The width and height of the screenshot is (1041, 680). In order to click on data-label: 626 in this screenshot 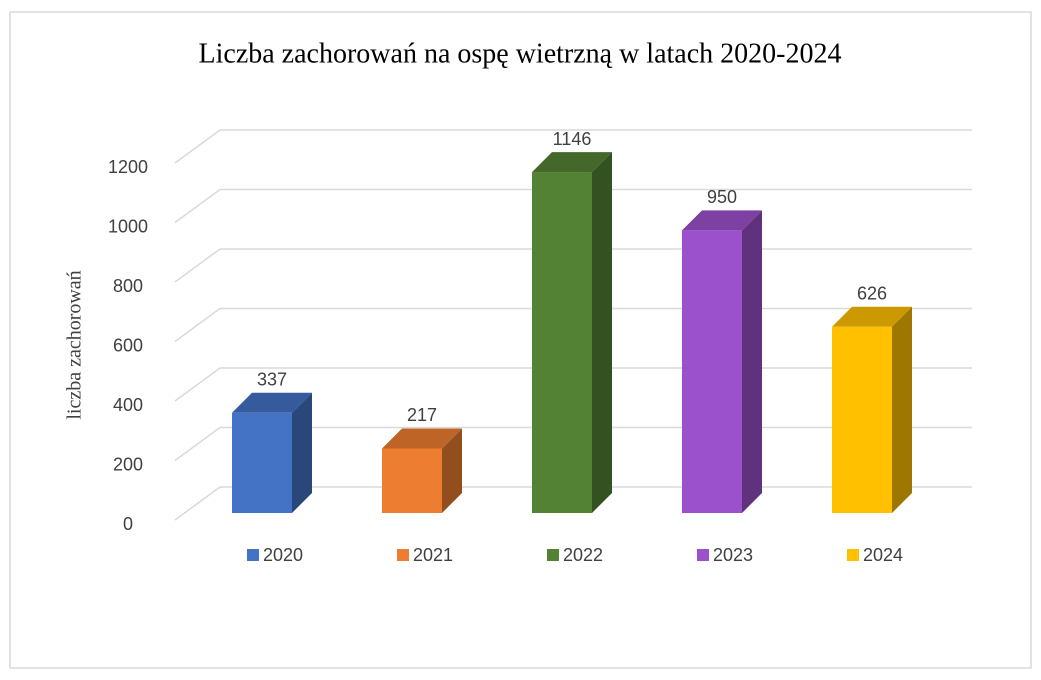, I will do `click(872, 294)`.